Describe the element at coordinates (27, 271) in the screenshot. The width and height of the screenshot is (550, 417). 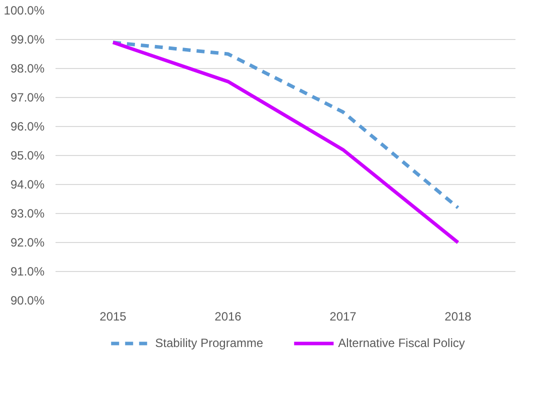
I see `y-tick-label: 91.0%` at that location.